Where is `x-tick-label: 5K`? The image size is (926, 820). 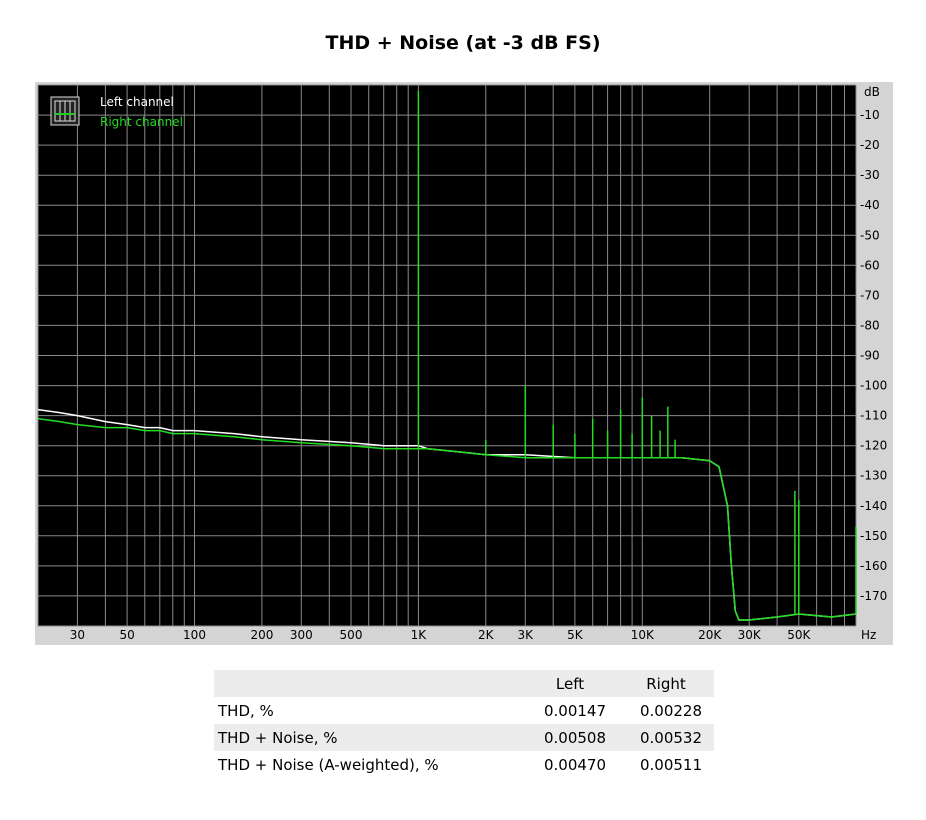 x-tick-label: 5K is located at coordinates (575, 635).